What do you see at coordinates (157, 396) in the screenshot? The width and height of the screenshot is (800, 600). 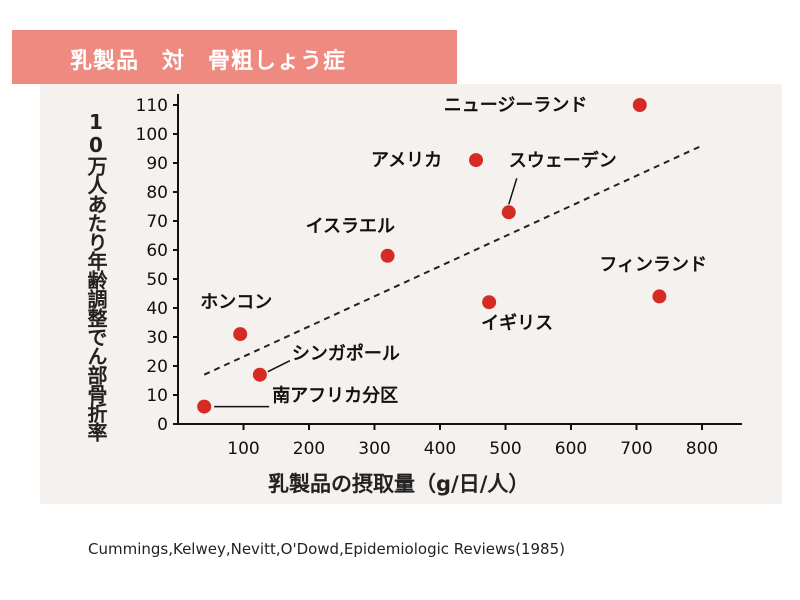 I see `y-tick-label: 10` at bounding box center [157, 396].